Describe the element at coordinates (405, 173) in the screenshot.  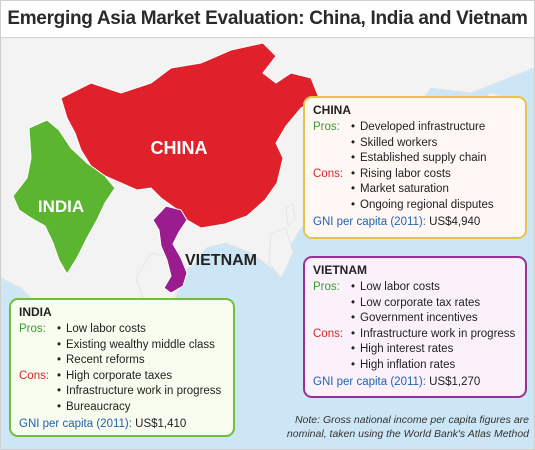
I see `china-con-item: Rising labor costs` at that location.